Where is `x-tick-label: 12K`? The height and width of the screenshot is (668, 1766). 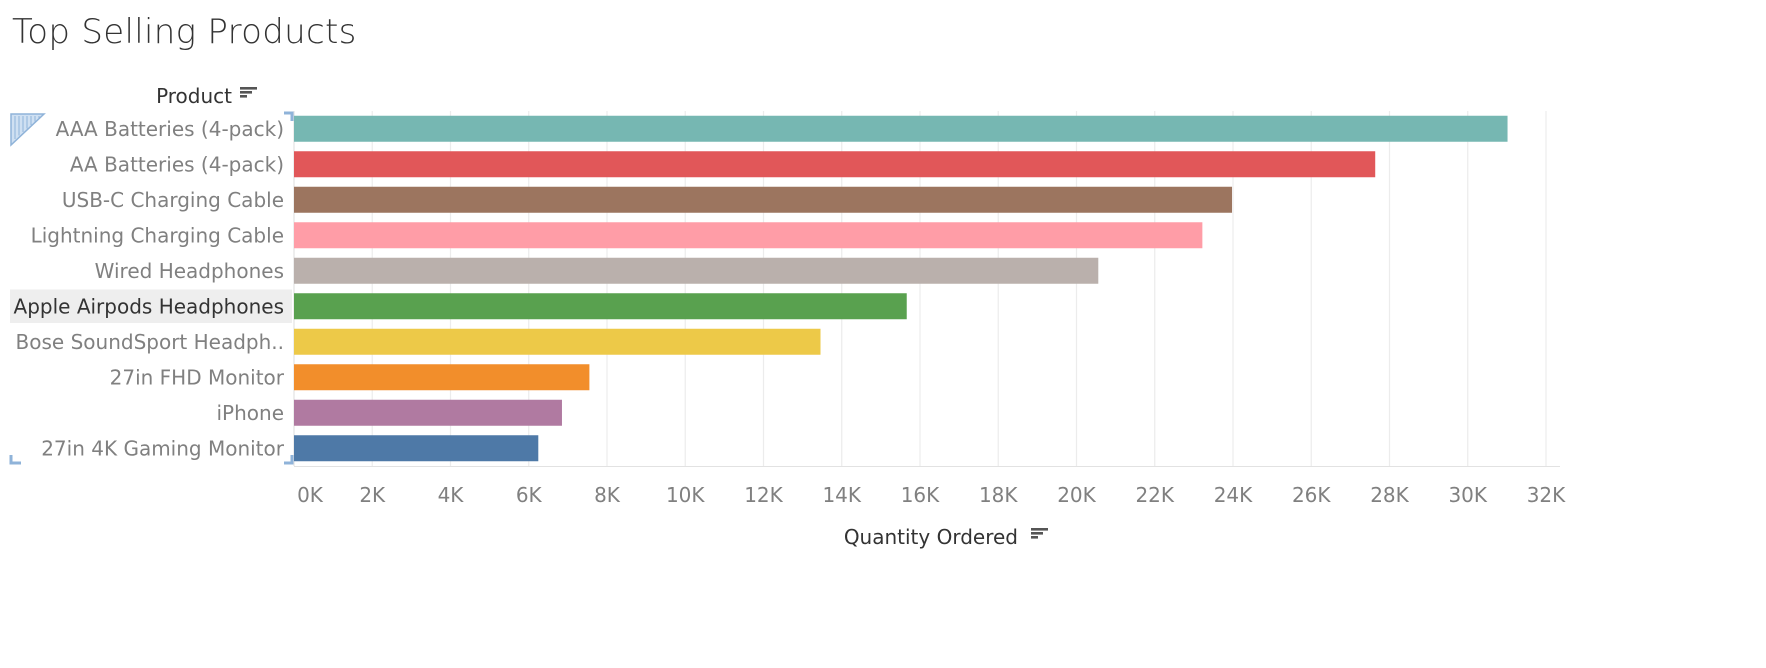 x-tick-label: 12K is located at coordinates (763, 495).